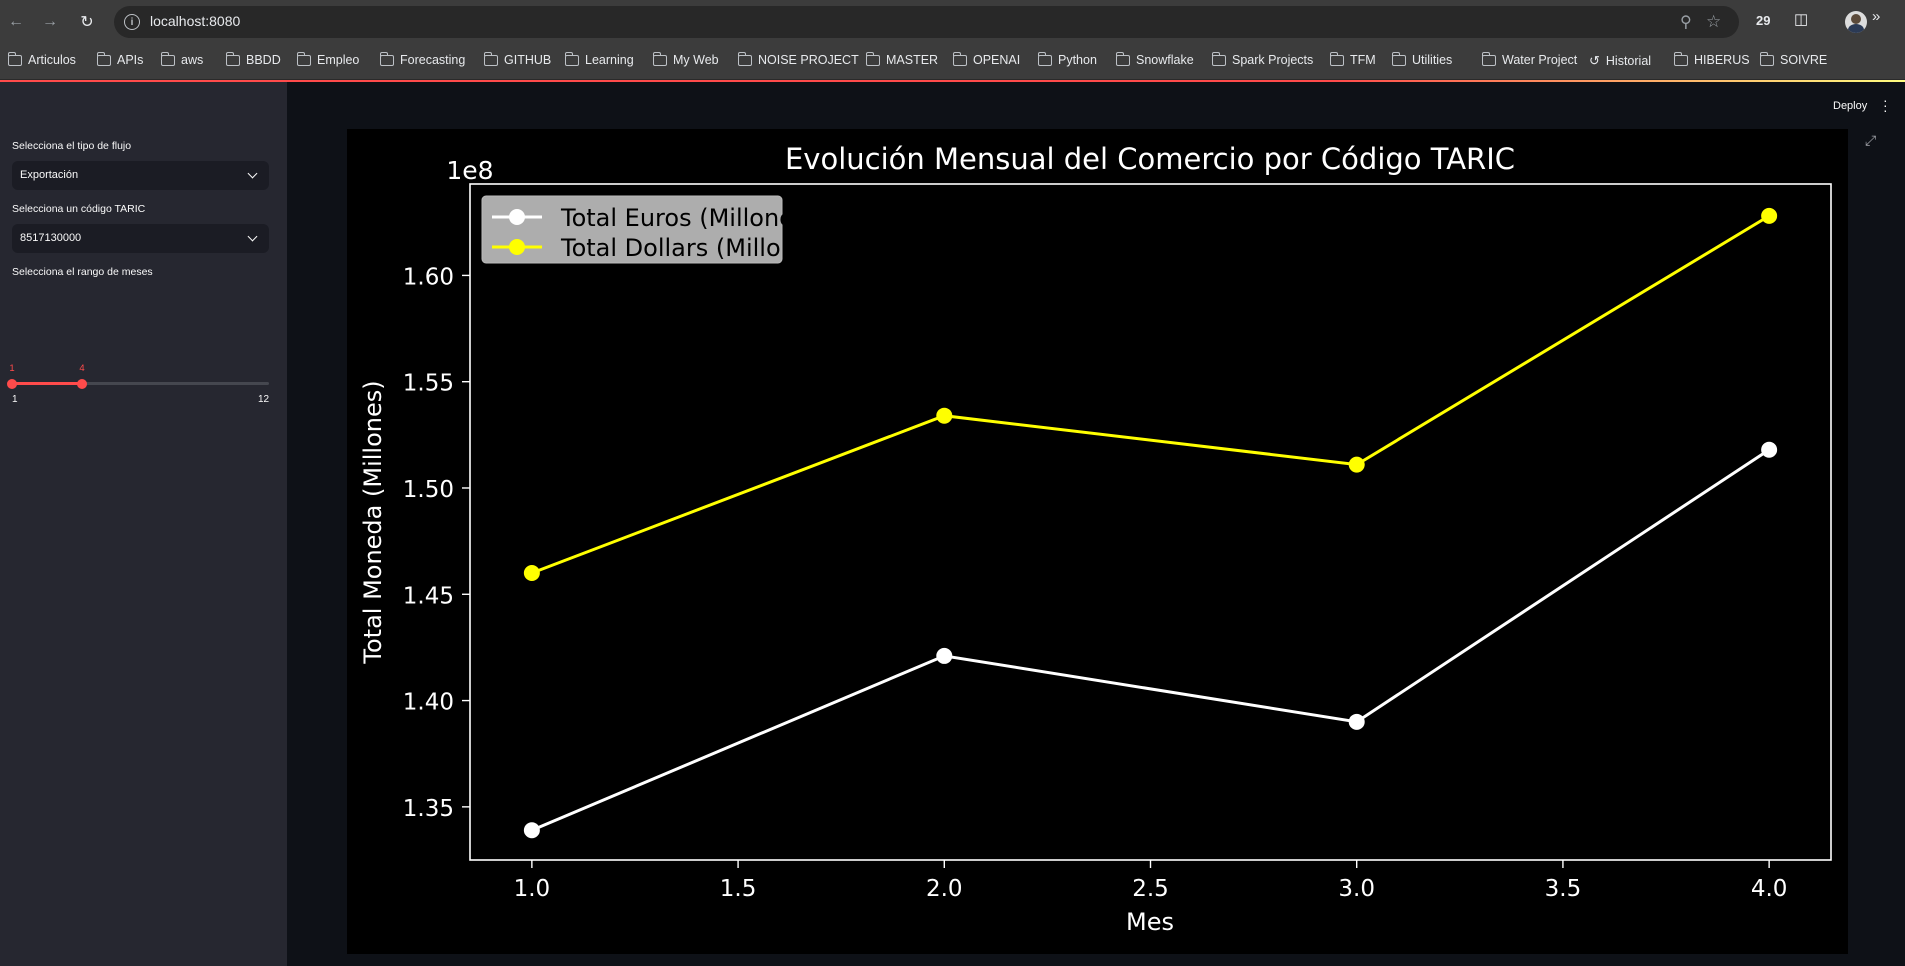 The height and width of the screenshot is (966, 1905). What do you see at coordinates (1421, 59) in the screenshot?
I see `bookmark-utilities: Utilities` at bounding box center [1421, 59].